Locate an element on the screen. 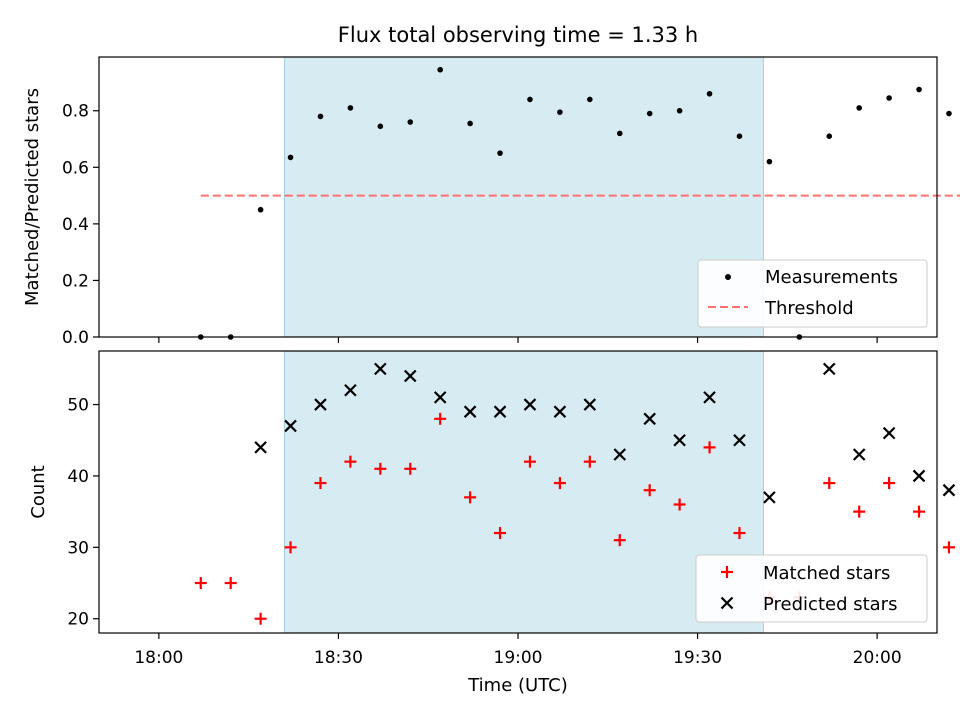 The width and height of the screenshot is (960, 720). y-ticks-top: 0.0 0.2 0.4 0.6 0.8 is located at coordinates (80, 225).